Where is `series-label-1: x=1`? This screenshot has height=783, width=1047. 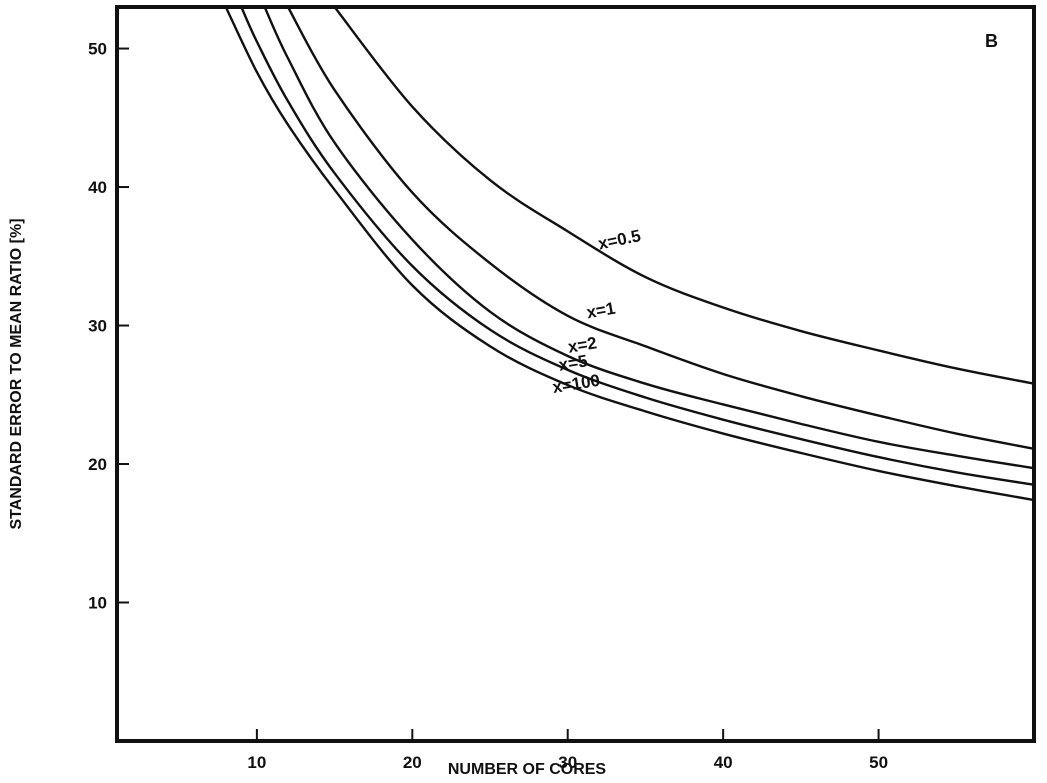
series-label-1: x=1 is located at coordinates (601, 311).